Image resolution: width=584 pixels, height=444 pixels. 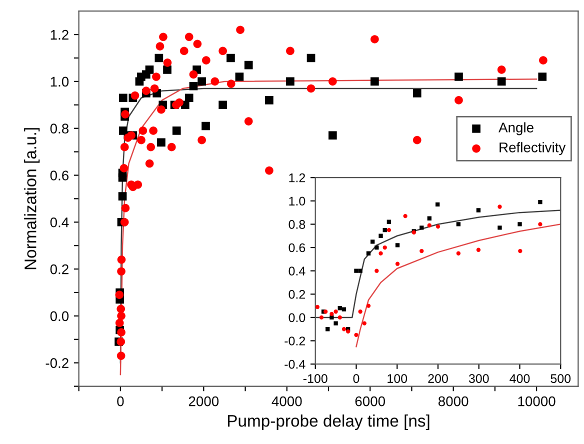 I want to click on x-tick-label: 500, so click(x=560, y=378).